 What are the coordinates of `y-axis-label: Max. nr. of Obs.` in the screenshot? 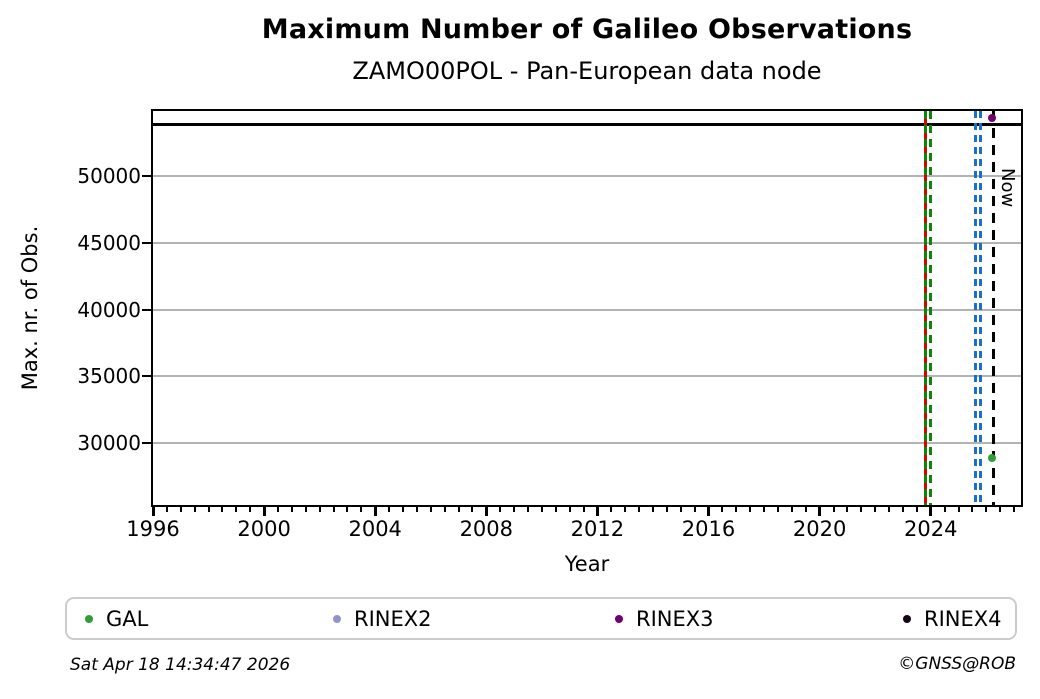 It's located at (30, 308).